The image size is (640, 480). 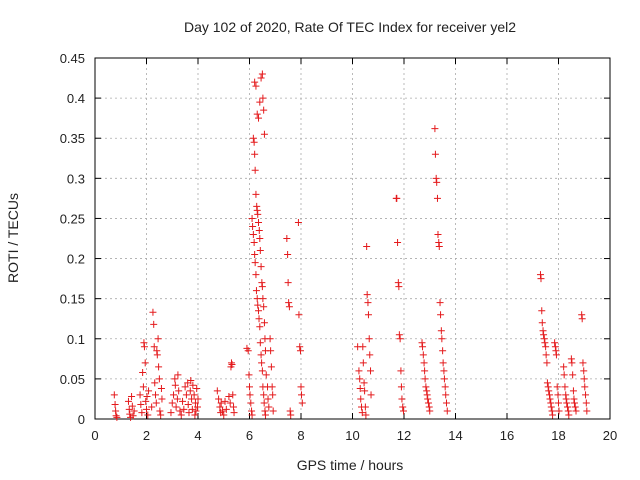 What do you see at coordinates (146, 435) in the screenshot?
I see `x-tick-label: 2` at bounding box center [146, 435].